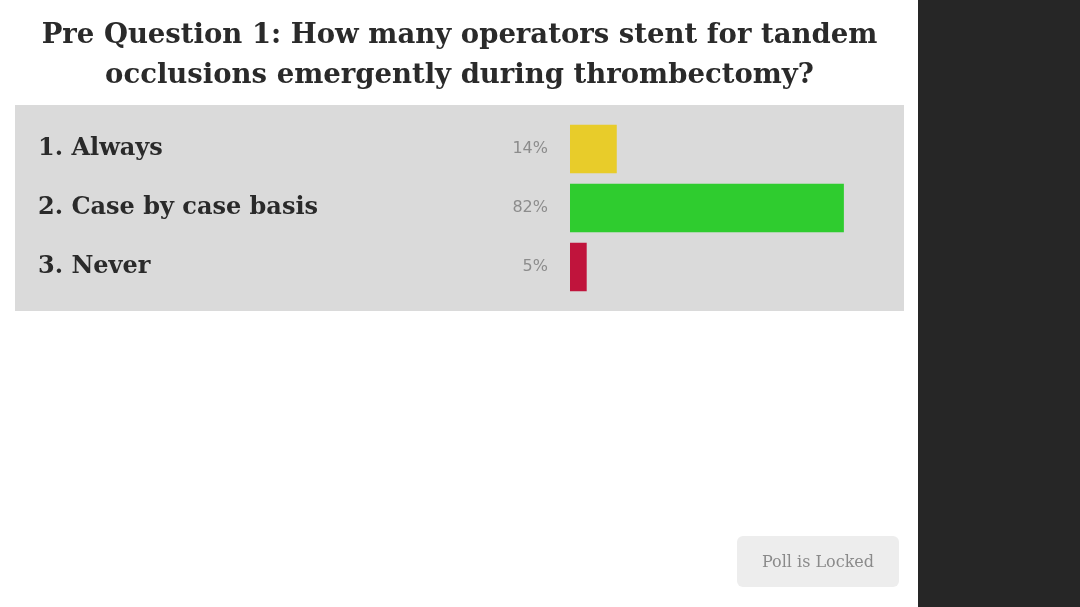 The height and width of the screenshot is (607, 1080). What do you see at coordinates (530, 207) in the screenshot?
I see `data-label: 82%` at bounding box center [530, 207].